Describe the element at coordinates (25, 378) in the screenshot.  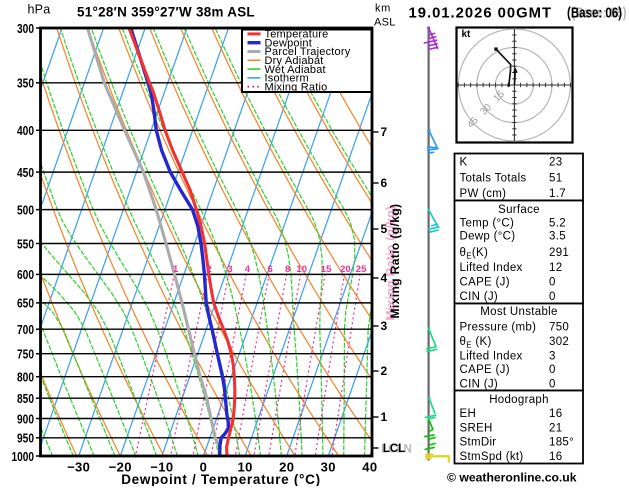
I see `svg-text: 800` at that location.